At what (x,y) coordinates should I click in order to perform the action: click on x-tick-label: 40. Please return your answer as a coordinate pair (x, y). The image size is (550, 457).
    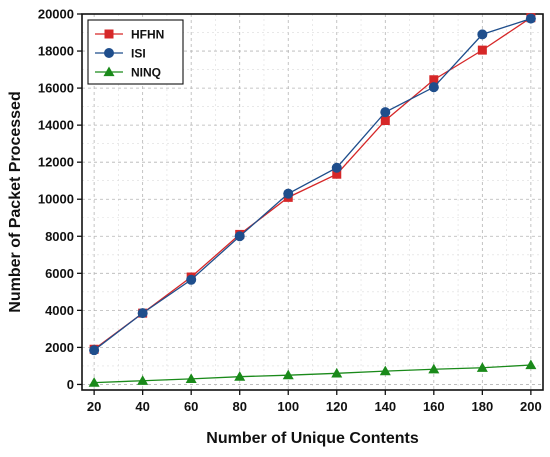
    Looking at the image, I should click on (142, 406).